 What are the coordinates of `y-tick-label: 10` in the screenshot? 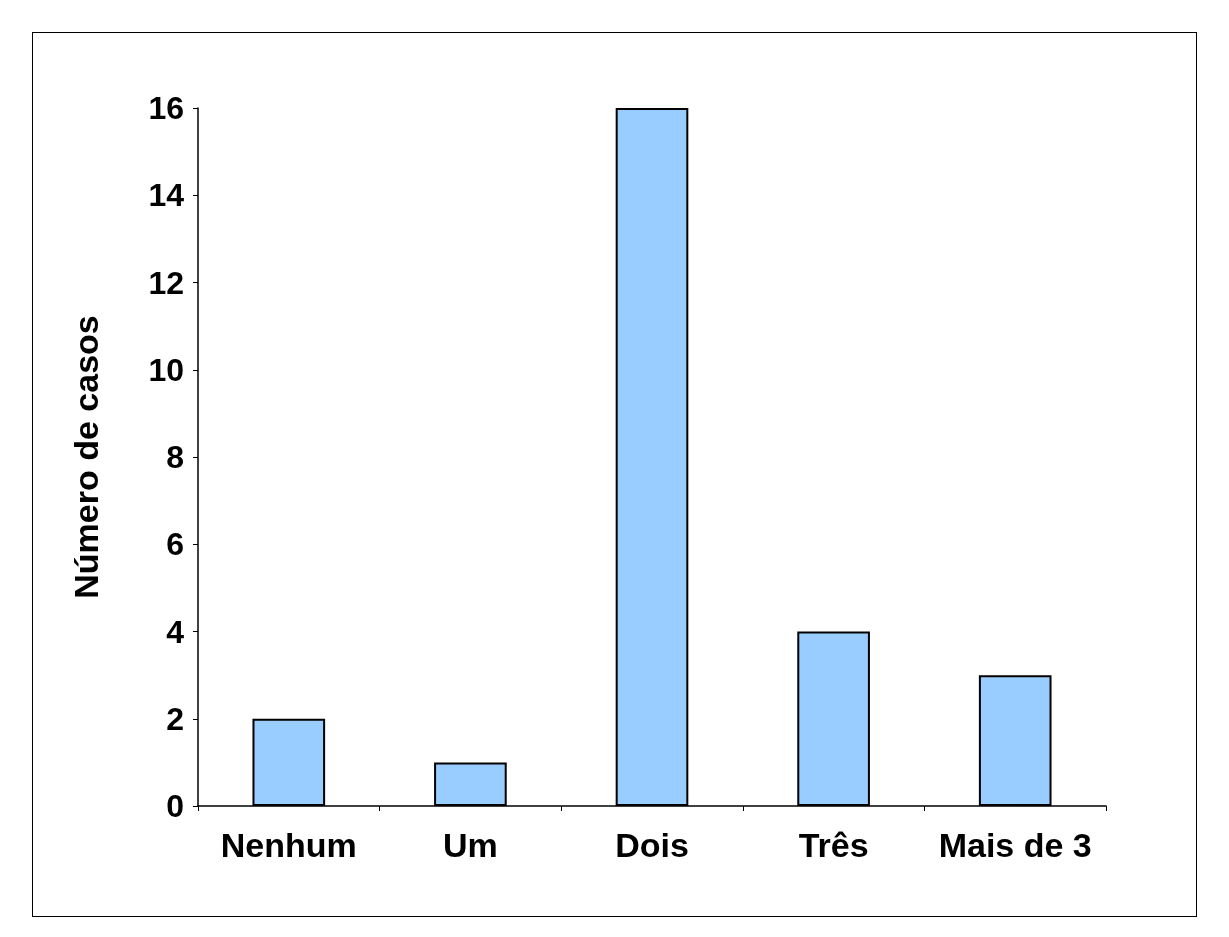 It's located at (166, 369).